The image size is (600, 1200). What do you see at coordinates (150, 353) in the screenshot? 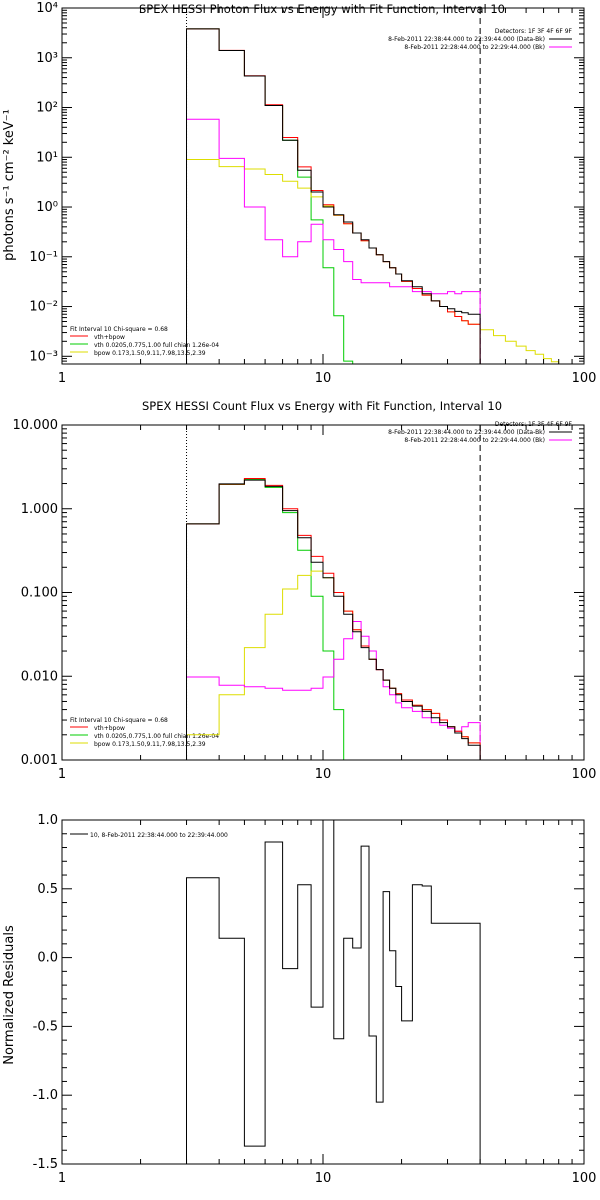
I see `photon-flux-legend-label-power: bpow 0.173,1.50,9.11,7.98,13.5,2.39` at bounding box center [150, 353].